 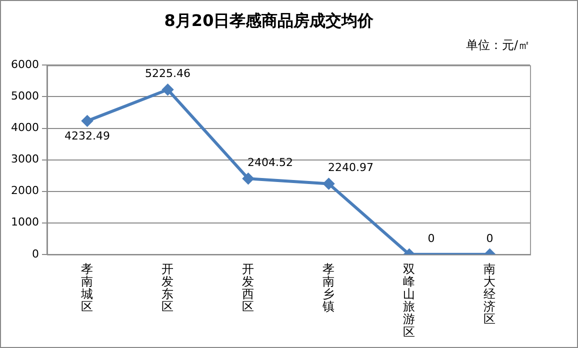 I want to click on y-tick-label: 1000, so click(x=24, y=222).